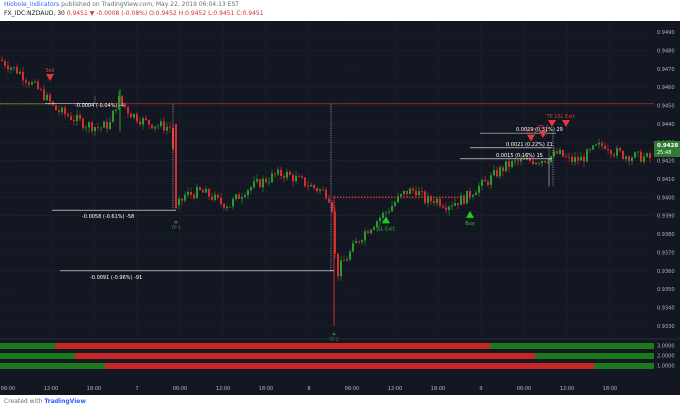 Image resolution: width=680 pixels, height=409 pixels. What do you see at coordinates (666, 33) in the screenshot?
I see `price-tick-label: 0.9490` at bounding box center [666, 33].